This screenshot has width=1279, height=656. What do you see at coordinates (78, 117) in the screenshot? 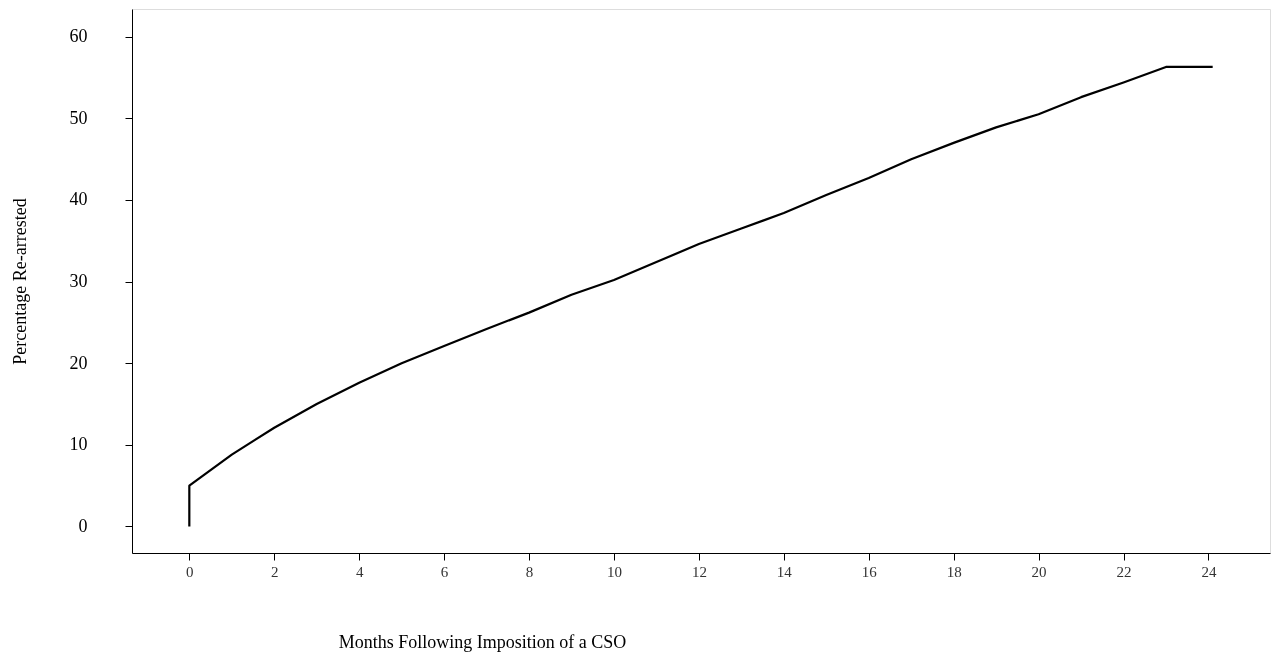
I see `y-tick-label: 50` at bounding box center [78, 117].